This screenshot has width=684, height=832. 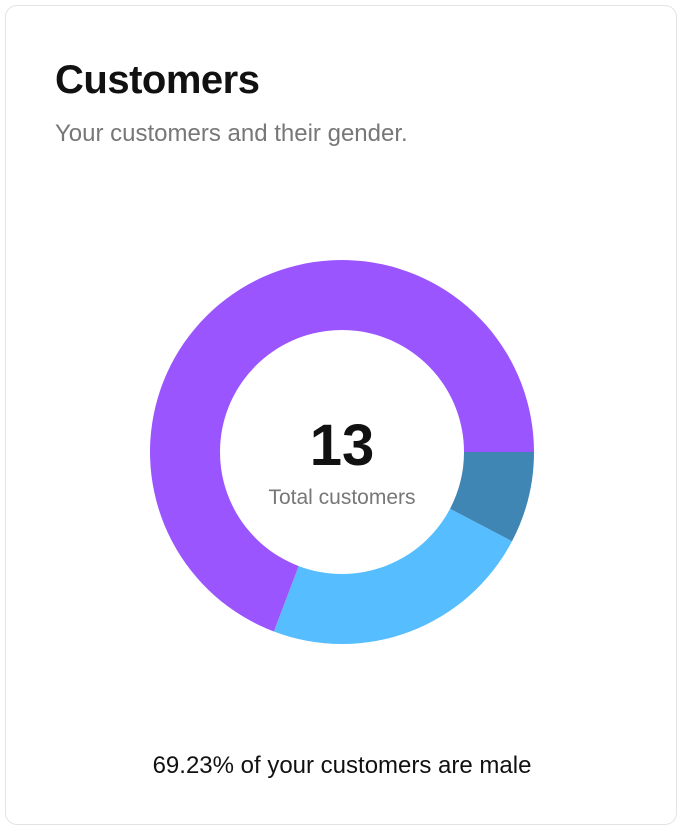 What do you see at coordinates (231, 133) in the screenshot?
I see `card-subtitle: Your customers and their gender.` at bounding box center [231, 133].